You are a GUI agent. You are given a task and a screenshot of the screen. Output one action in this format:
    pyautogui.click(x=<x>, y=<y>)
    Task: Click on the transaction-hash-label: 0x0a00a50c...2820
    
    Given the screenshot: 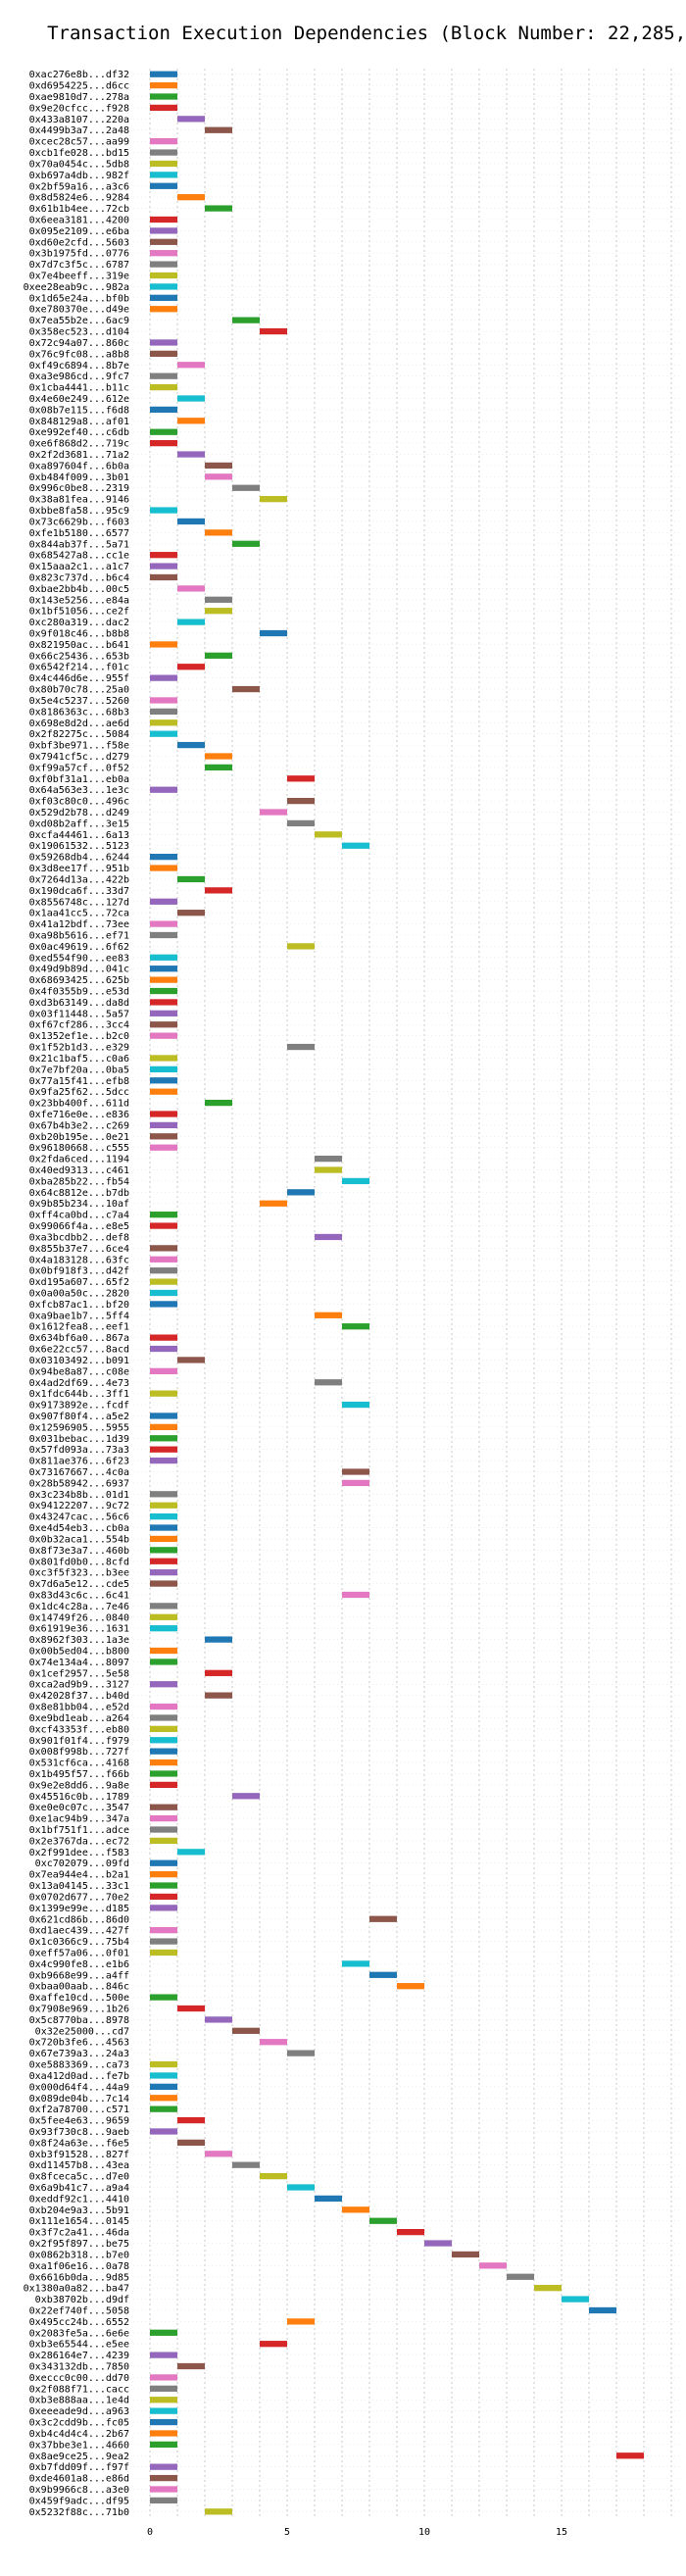 What is the action you would take?
    pyautogui.click(x=79, y=1294)
    